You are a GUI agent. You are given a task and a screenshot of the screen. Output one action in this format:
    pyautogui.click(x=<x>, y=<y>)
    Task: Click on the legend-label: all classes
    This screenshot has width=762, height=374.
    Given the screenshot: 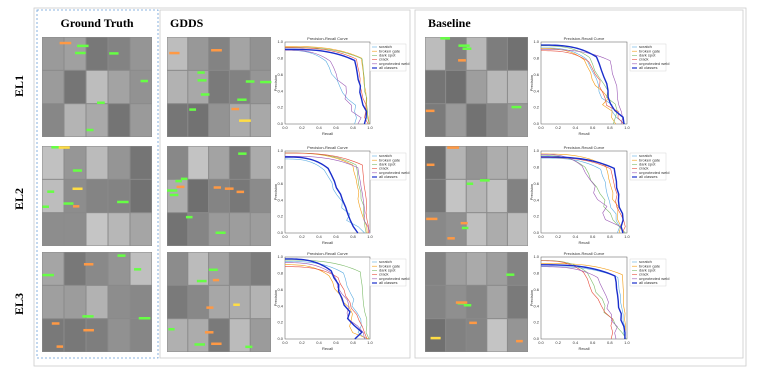 What is the action you would take?
    pyautogui.click(x=648, y=282)
    